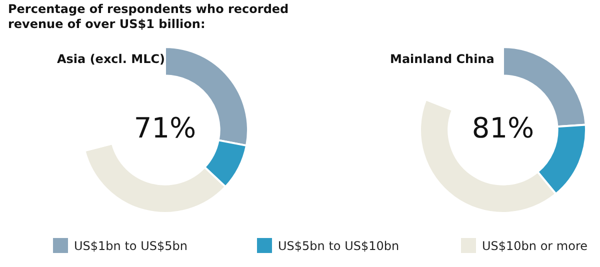  What do you see at coordinates (131, 245) in the screenshot?
I see `legend-label: US$1bn to US$5bn` at bounding box center [131, 245].